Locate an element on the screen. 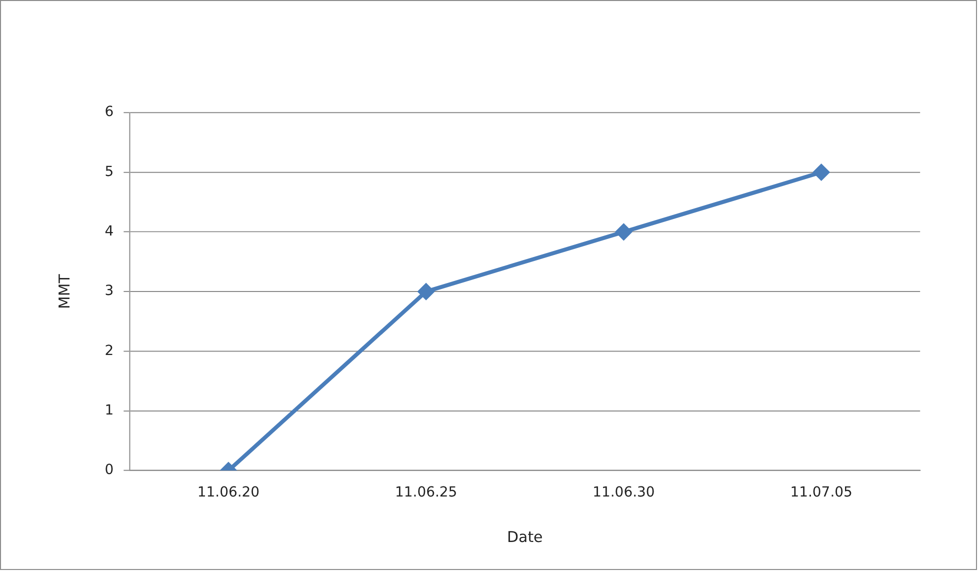  y-tick-label: 0 is located at coordinates (109, 470).